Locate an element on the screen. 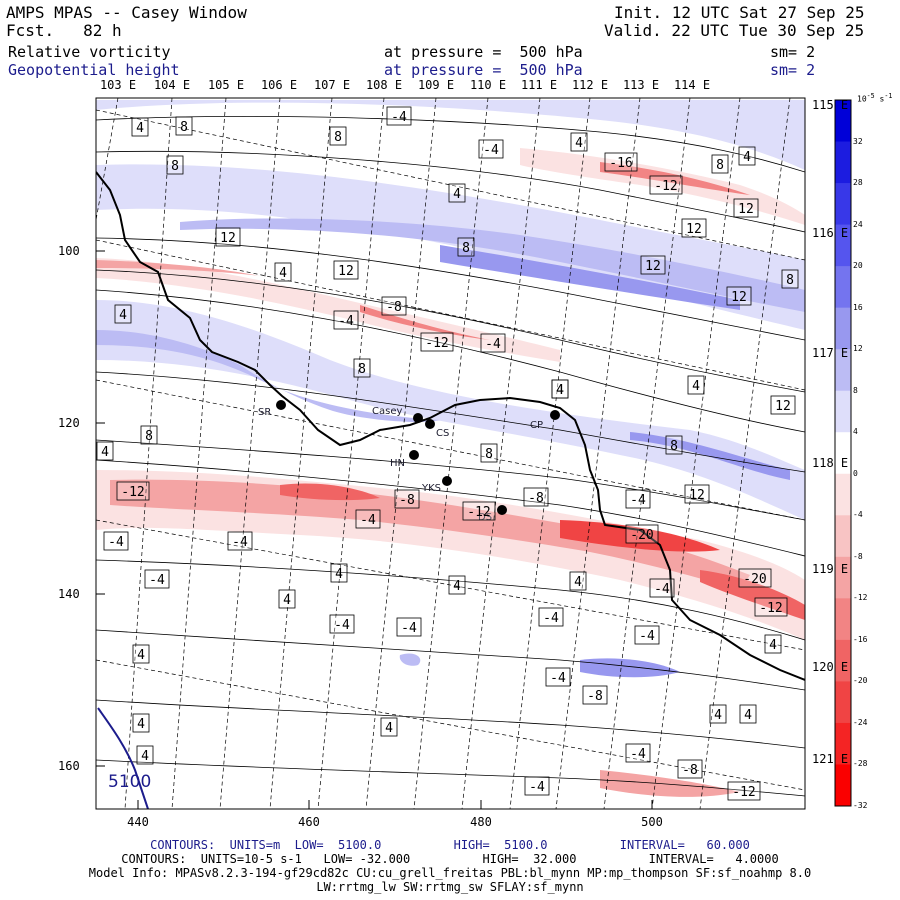  colorbar-tick-label: 12 is located at coordinates (858, 349).